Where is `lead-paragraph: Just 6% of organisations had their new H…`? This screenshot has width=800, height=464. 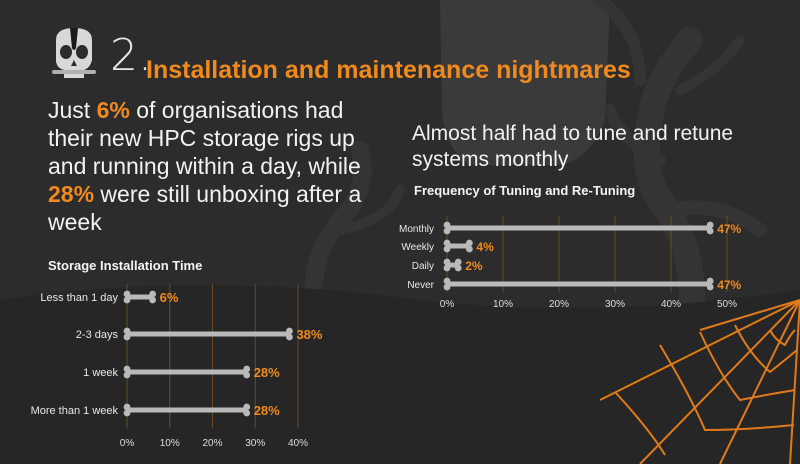 lead-paragraph: Just 6% of organisations had their new H… is located at coordinates (213, 166).